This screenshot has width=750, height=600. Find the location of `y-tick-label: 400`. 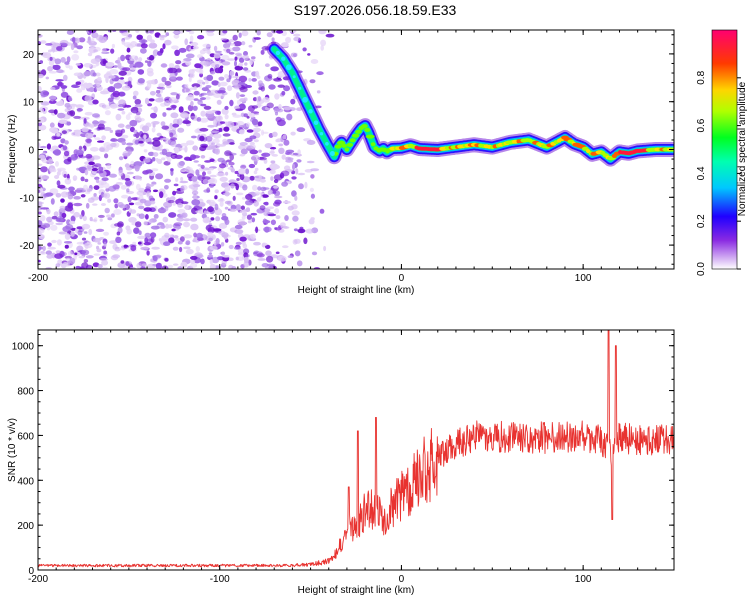

y-tick-label: 400 is located at coordinates (25, 481).